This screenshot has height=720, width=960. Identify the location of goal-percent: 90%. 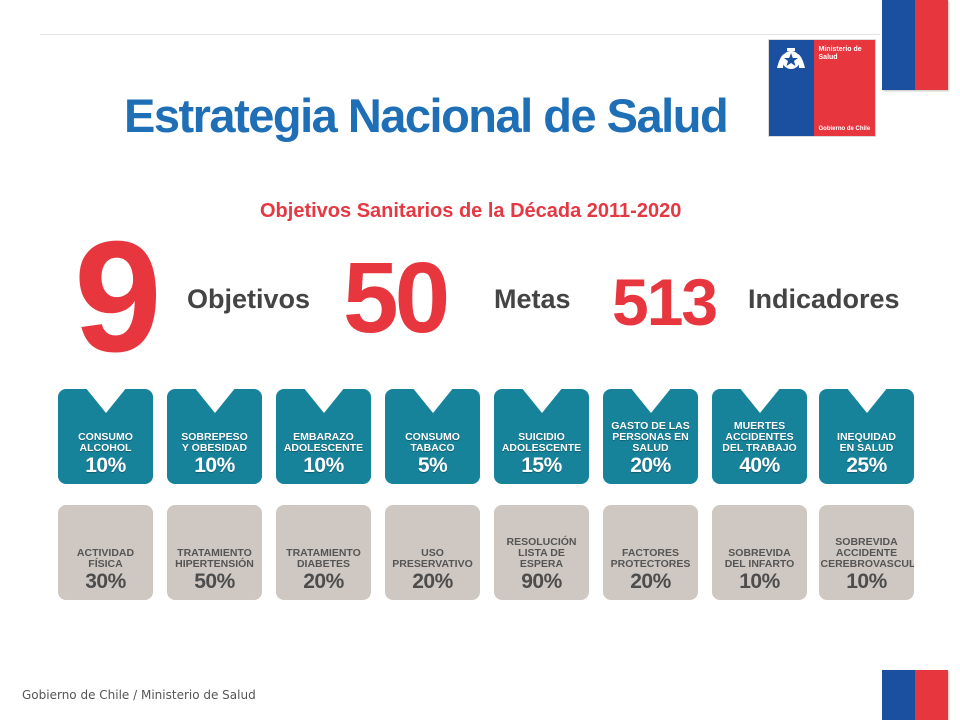
(541, 581).